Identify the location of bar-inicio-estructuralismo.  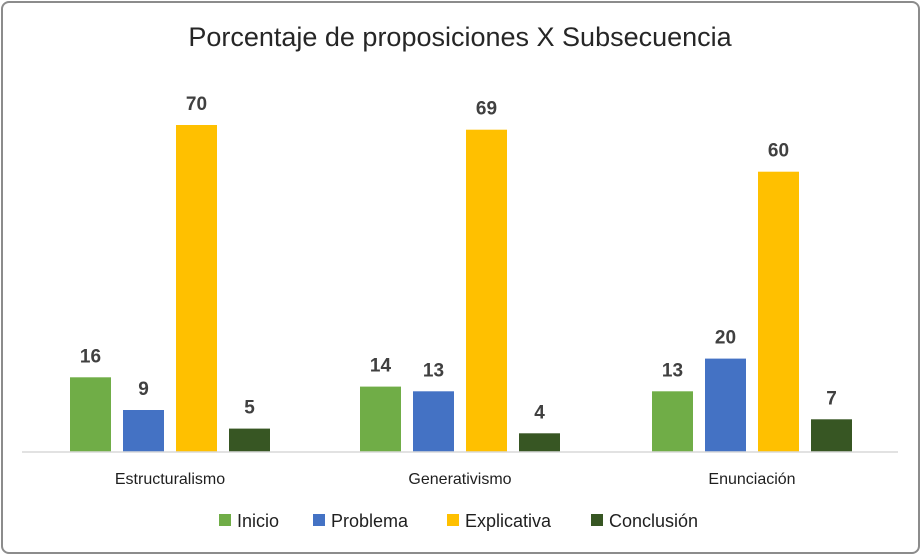
(90, 414).